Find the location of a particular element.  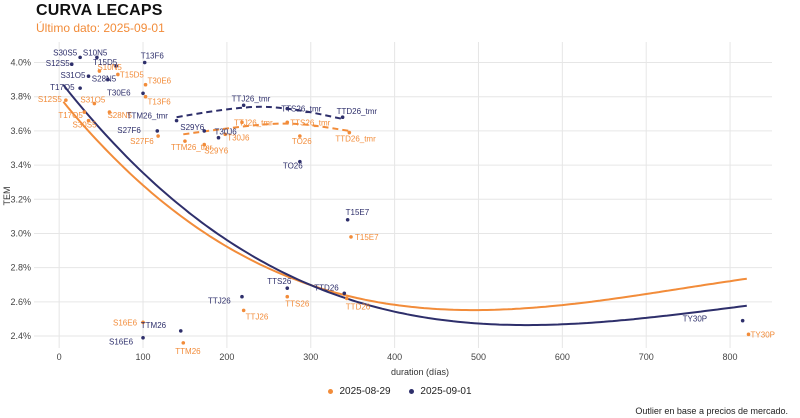

y-tick-label: 3.8% is located at coordinates (20, 97).